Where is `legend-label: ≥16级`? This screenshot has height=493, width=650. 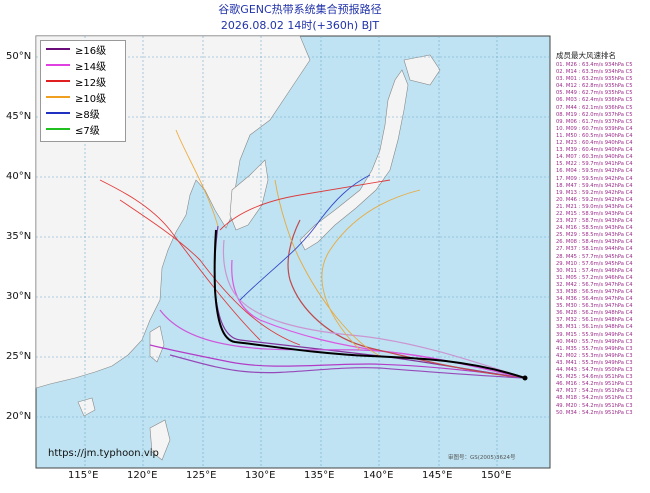 legend-label: ≥16级 is located at coordinates (91, 51).